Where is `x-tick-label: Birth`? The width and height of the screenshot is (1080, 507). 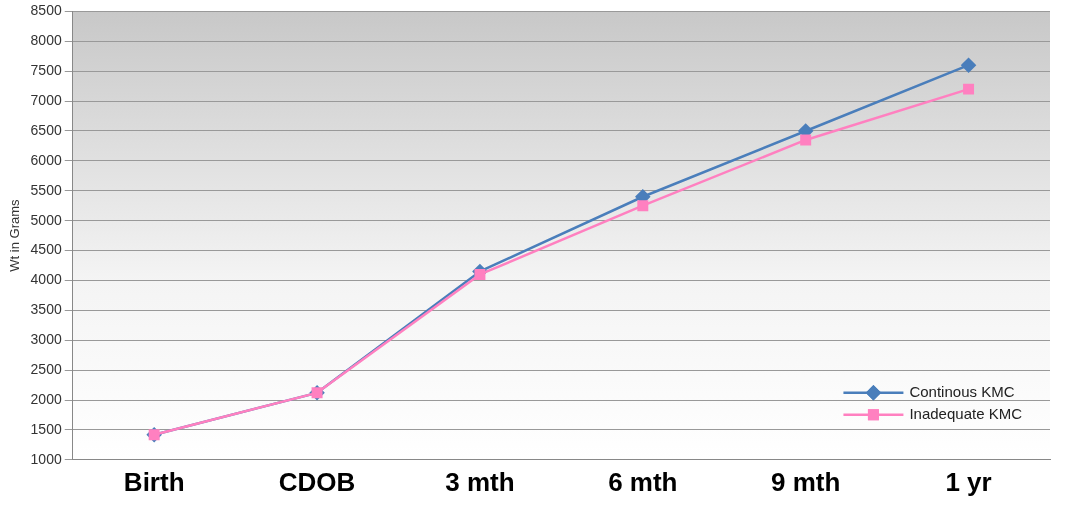 x-tick-label: Birth is located at coordinates (154, 481).